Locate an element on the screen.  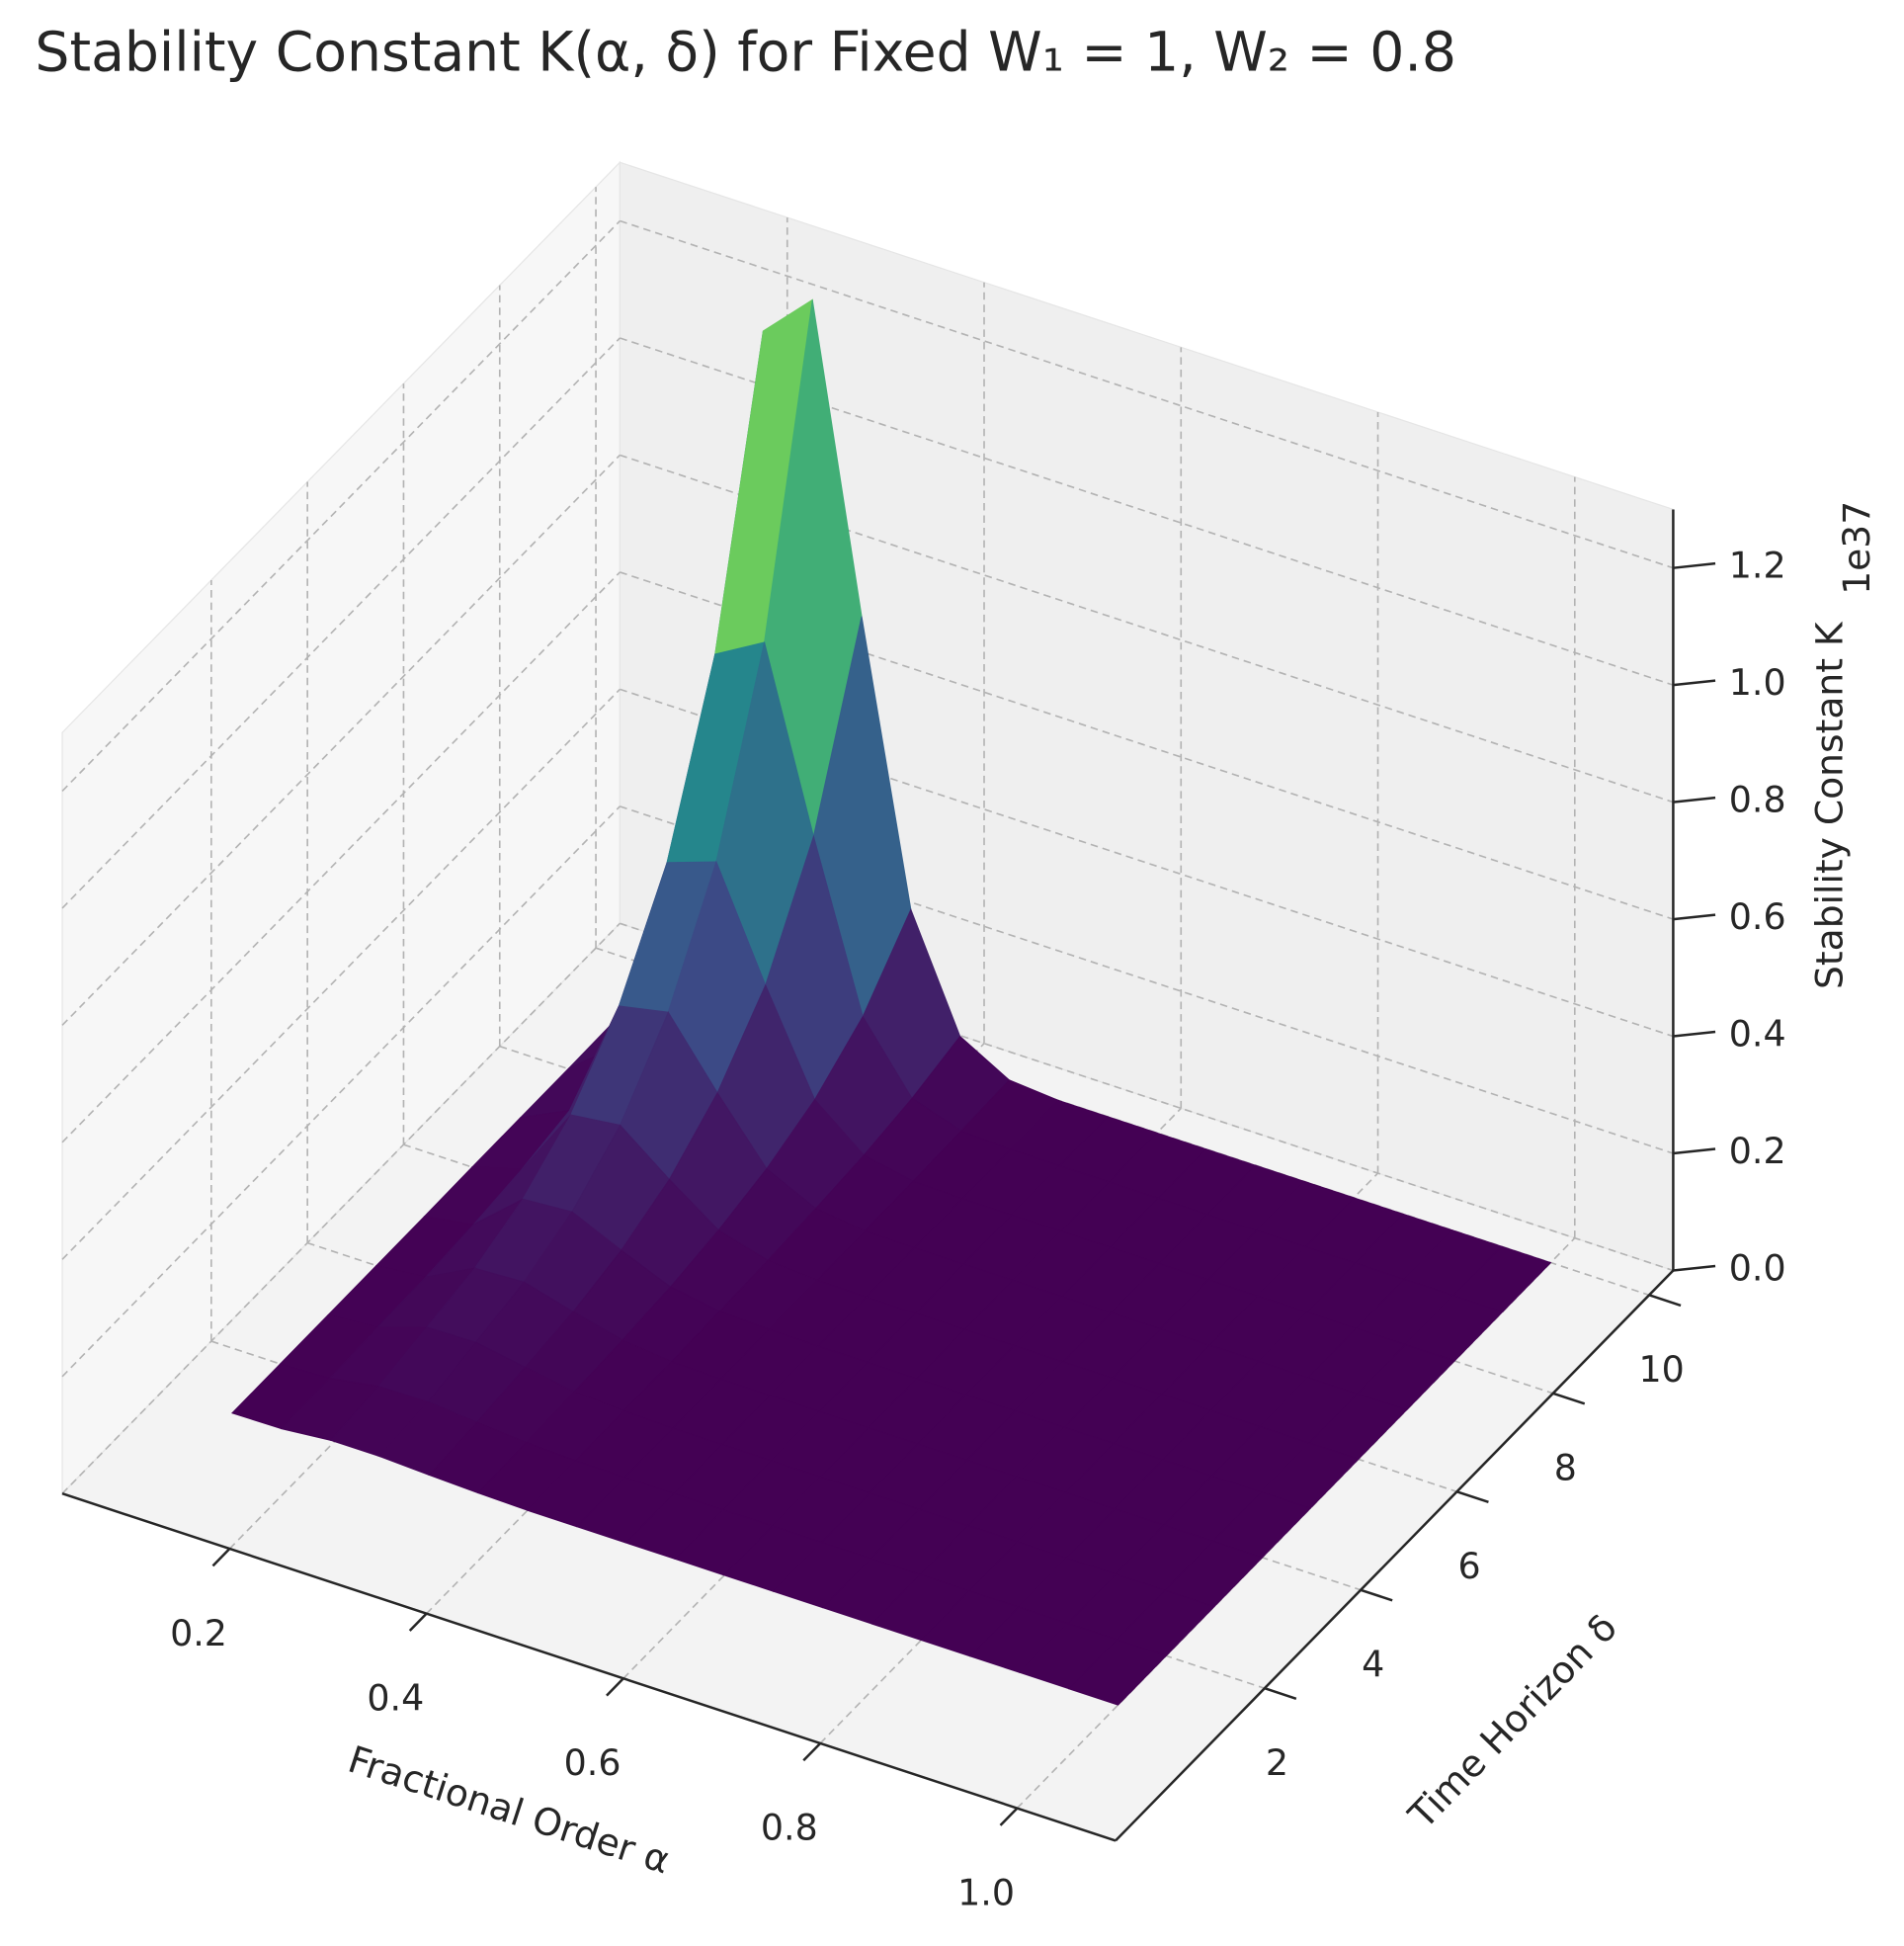
z-tick-label: 1.2 is located at coordinates (1757, 566).